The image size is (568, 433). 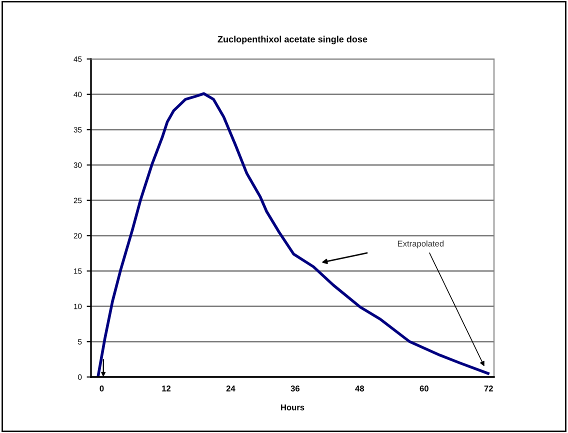 I want to click on x-tick-label: 72, so click(x=488, y=389).